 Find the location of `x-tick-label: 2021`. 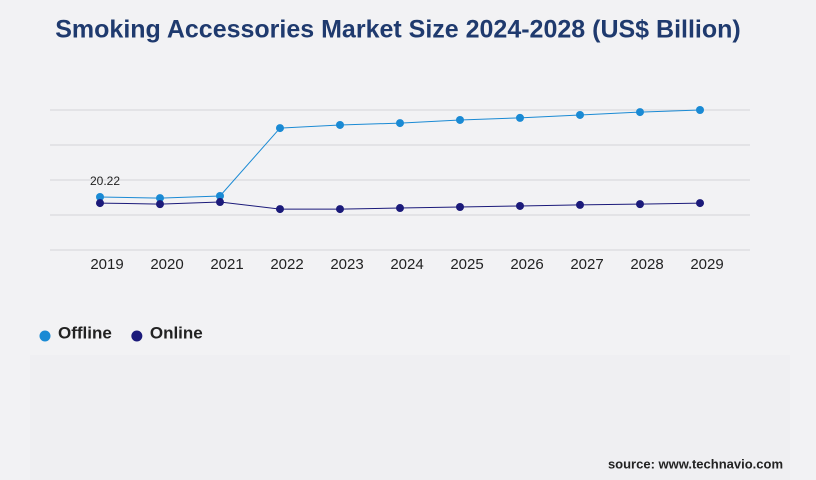

x-tick-label: 2021 is located at coordinates (226, 264).